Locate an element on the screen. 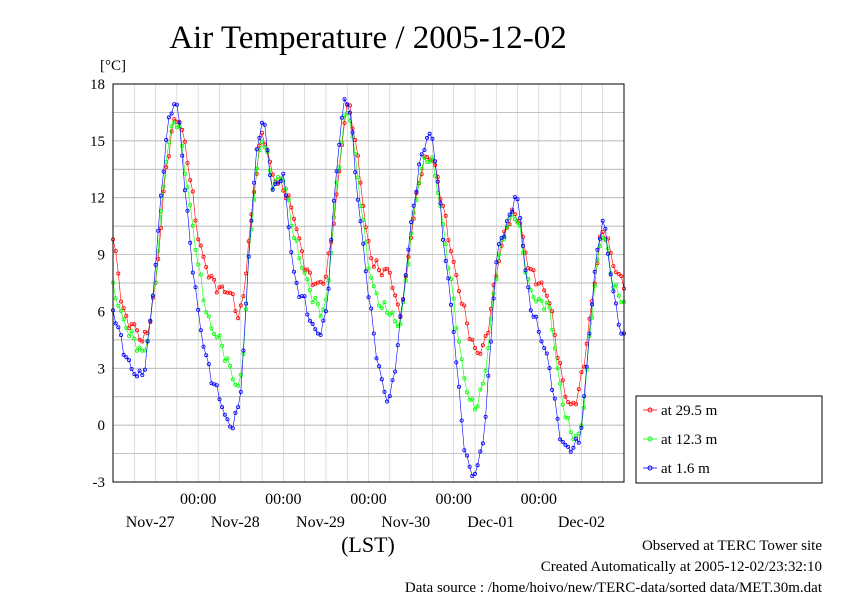  x-tick-date: Dec-01 is located at coordinates (490, 522).